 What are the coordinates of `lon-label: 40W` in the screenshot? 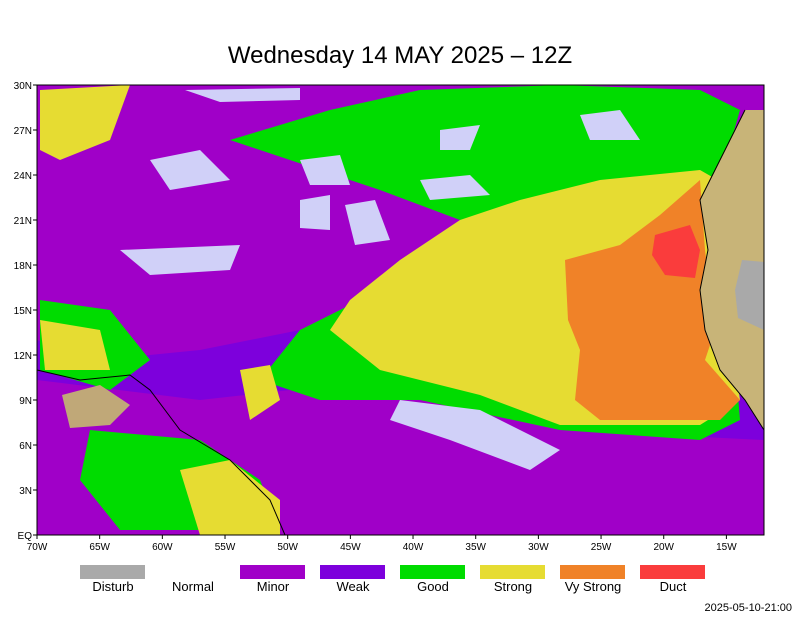 It's located at (413, 547).